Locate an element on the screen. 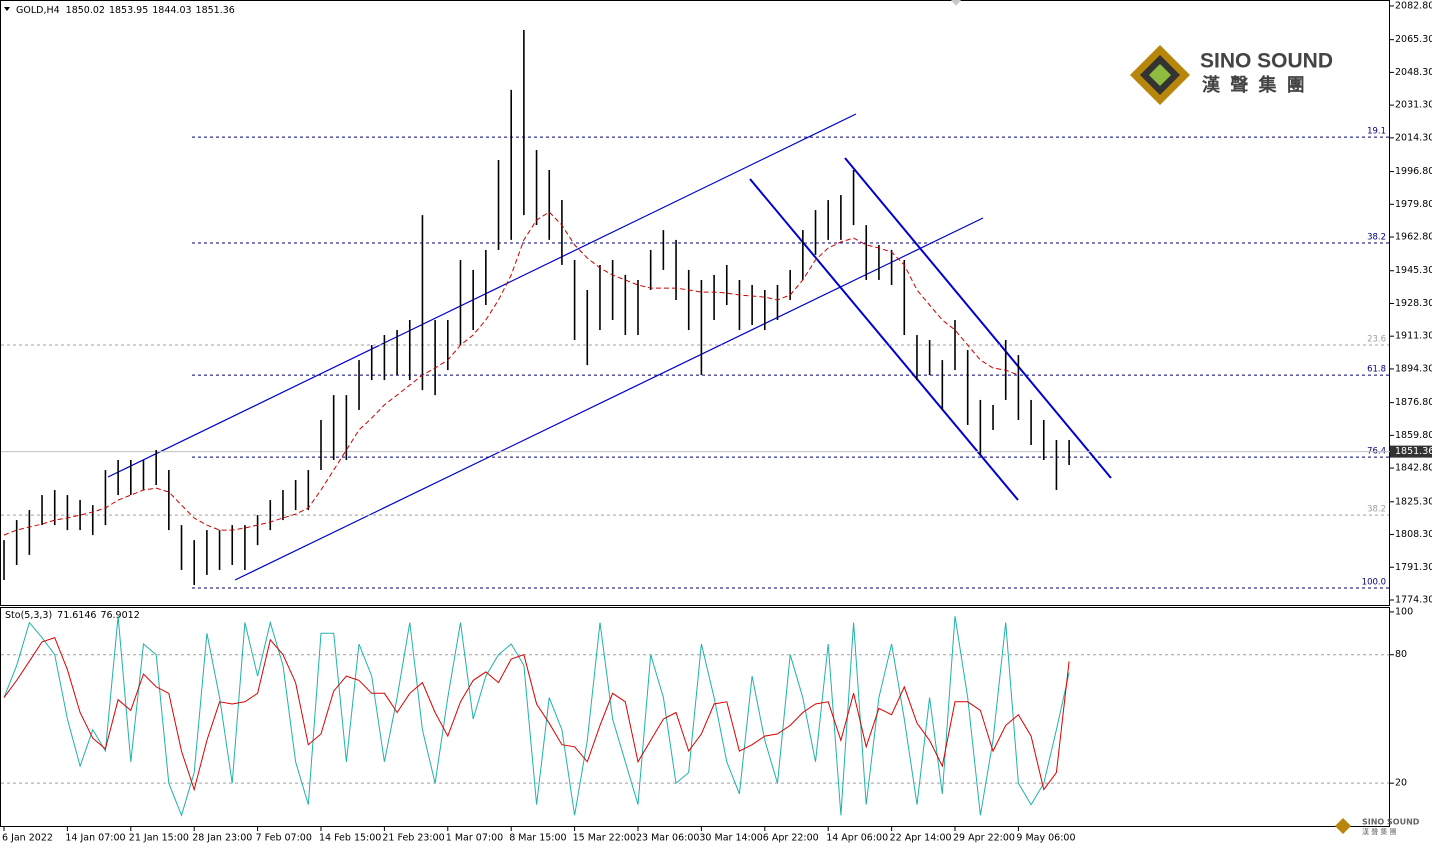 Image resolution: width=1432 pixels, height=848 pixels. x-tick-label: 14 Jan 07:00 is located at coordinates (95, 838).